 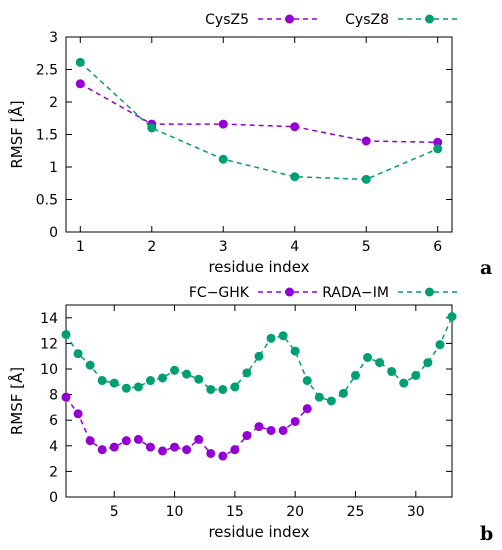 I want to click on panel-letter: a, so click(x=486, y=268).